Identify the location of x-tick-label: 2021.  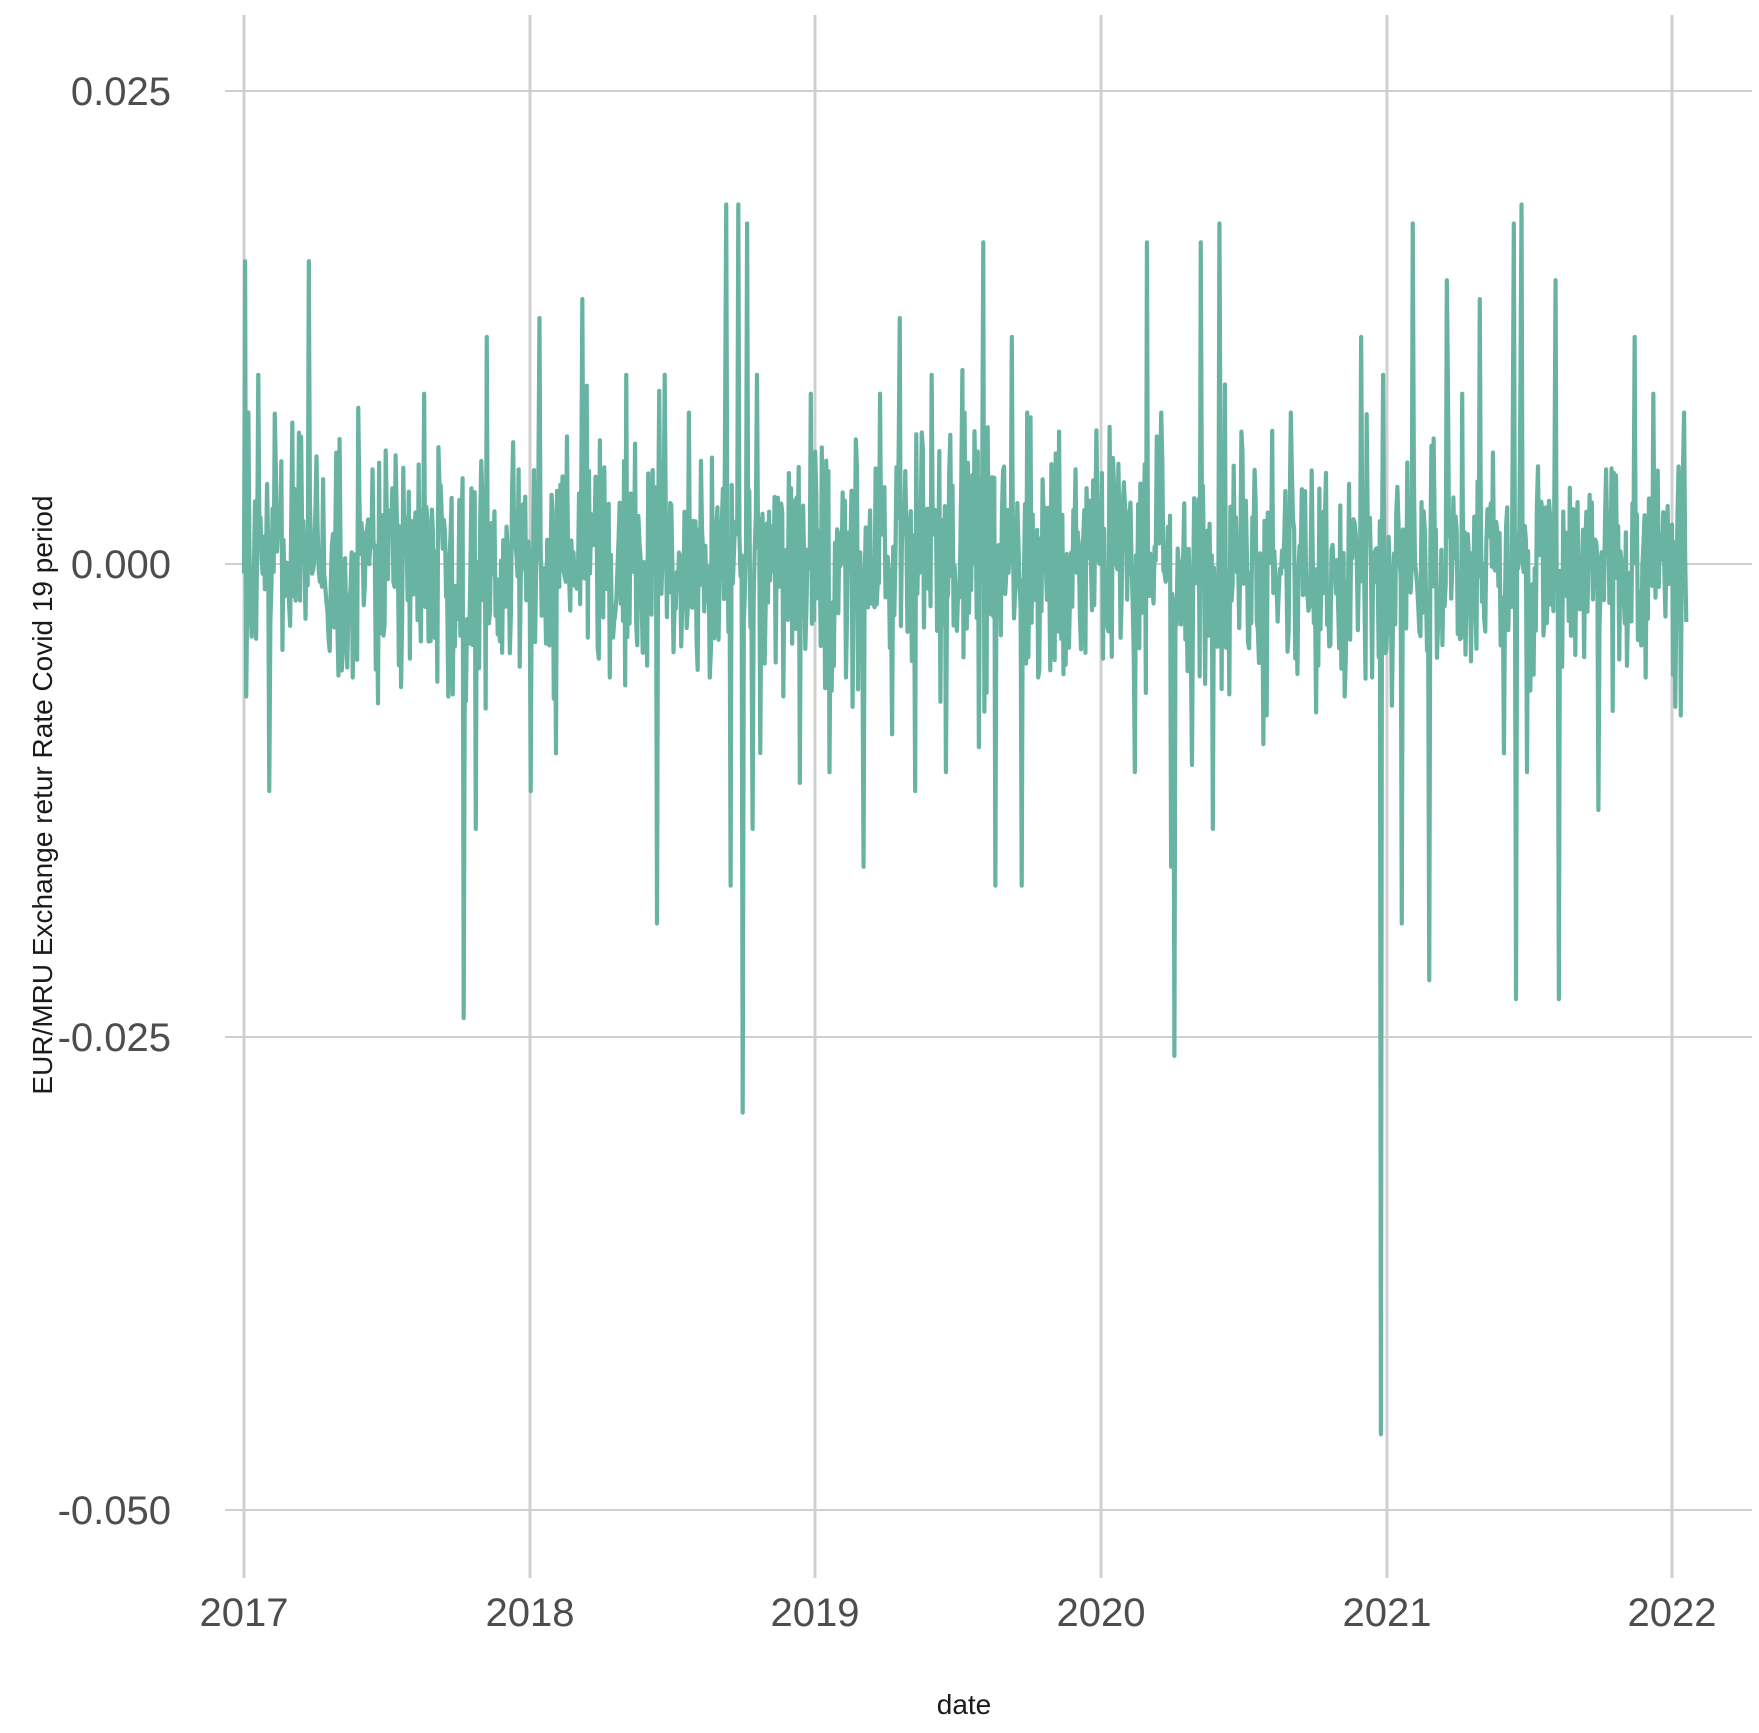
(1387, 1613).